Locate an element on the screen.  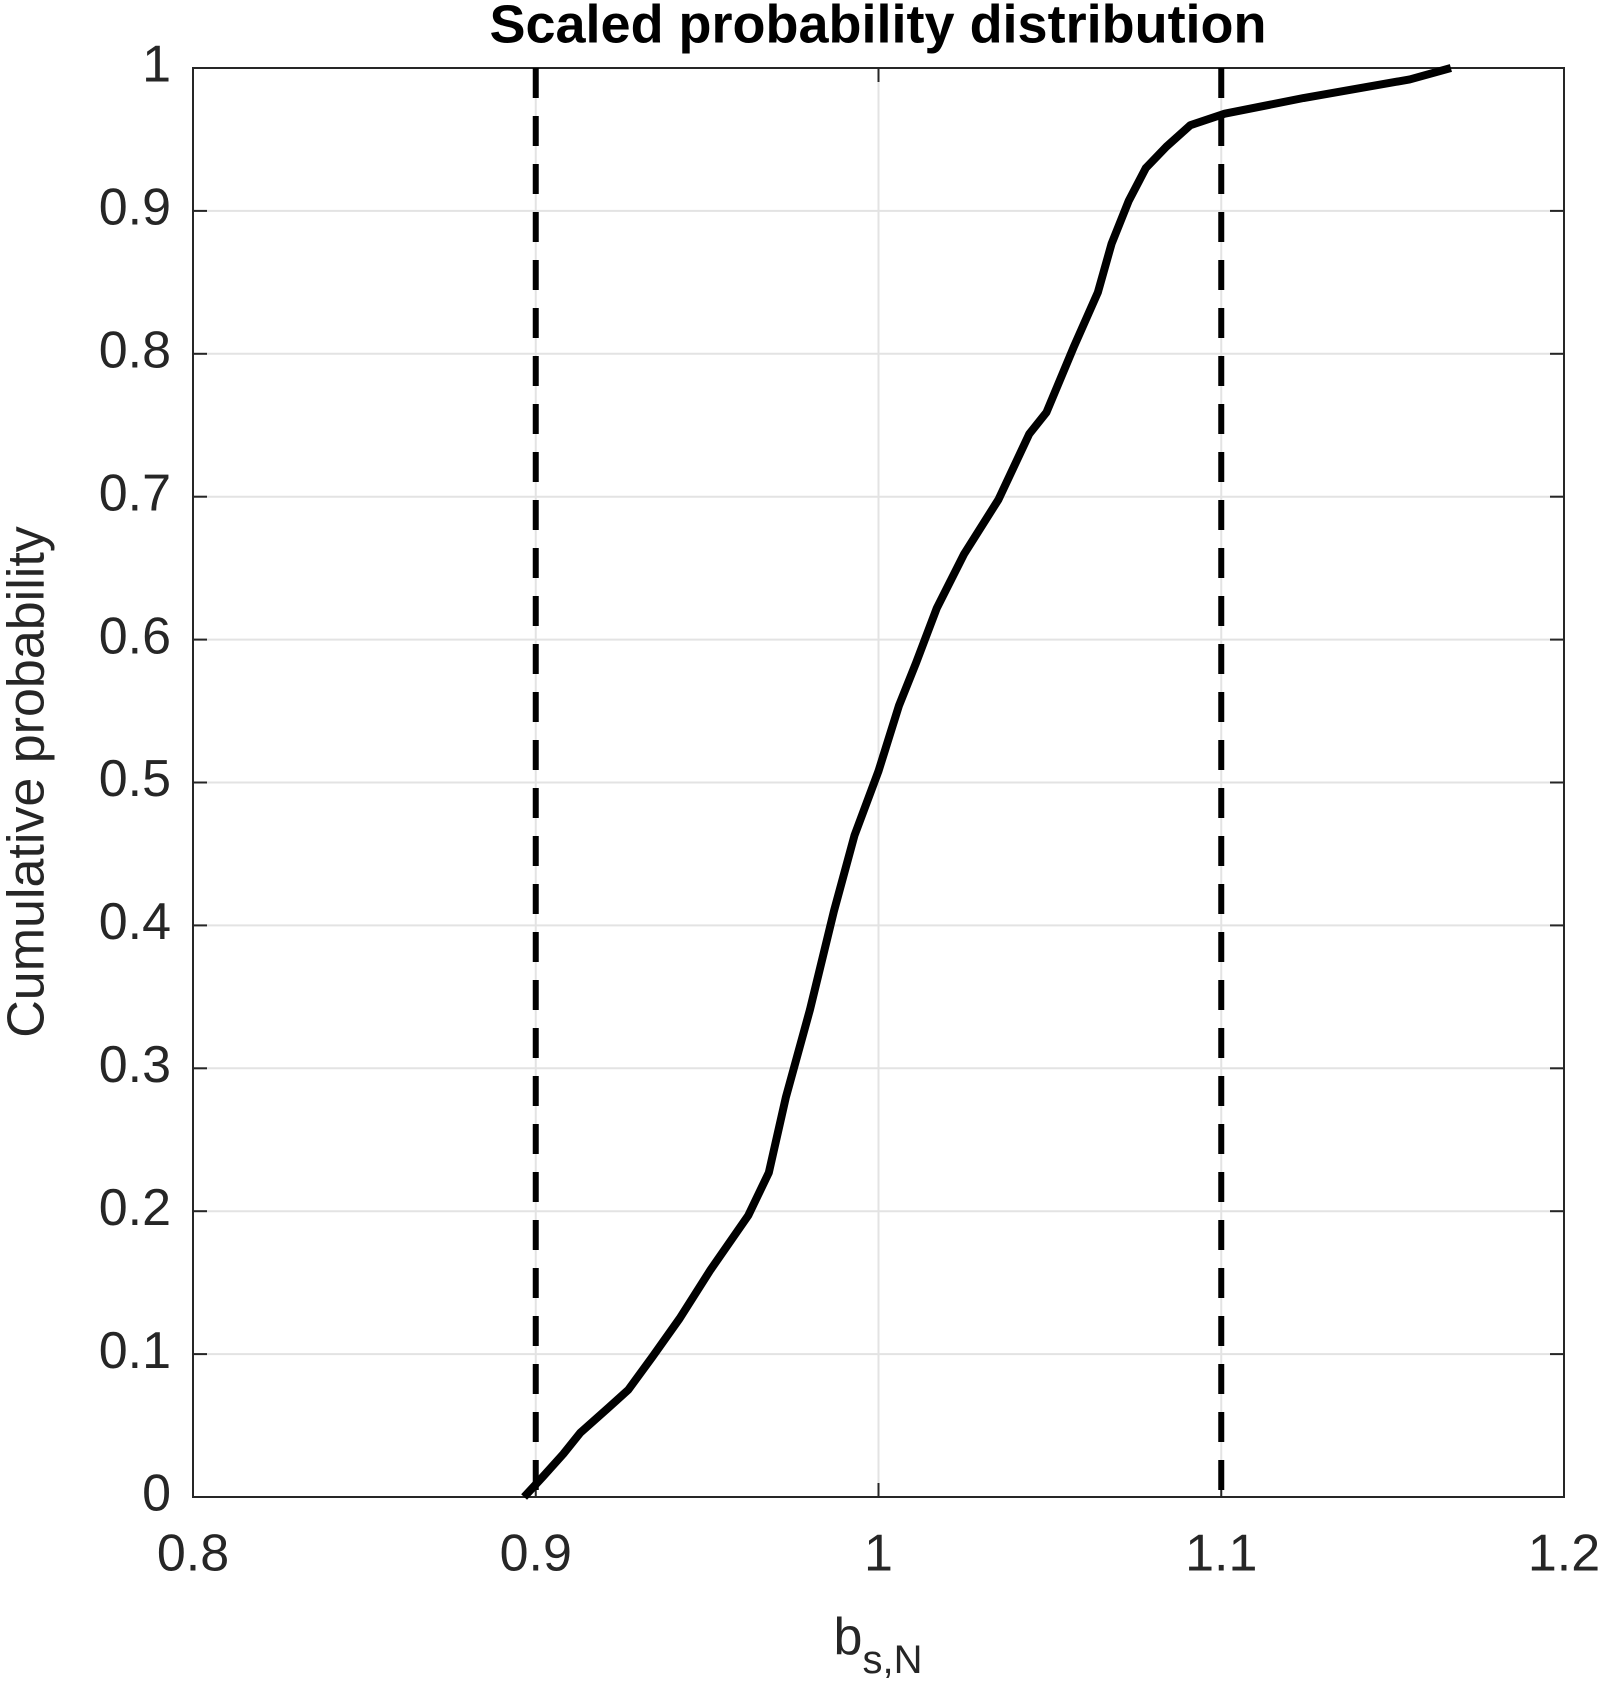
x-label-base: b is located at coordinates (848, 1637).